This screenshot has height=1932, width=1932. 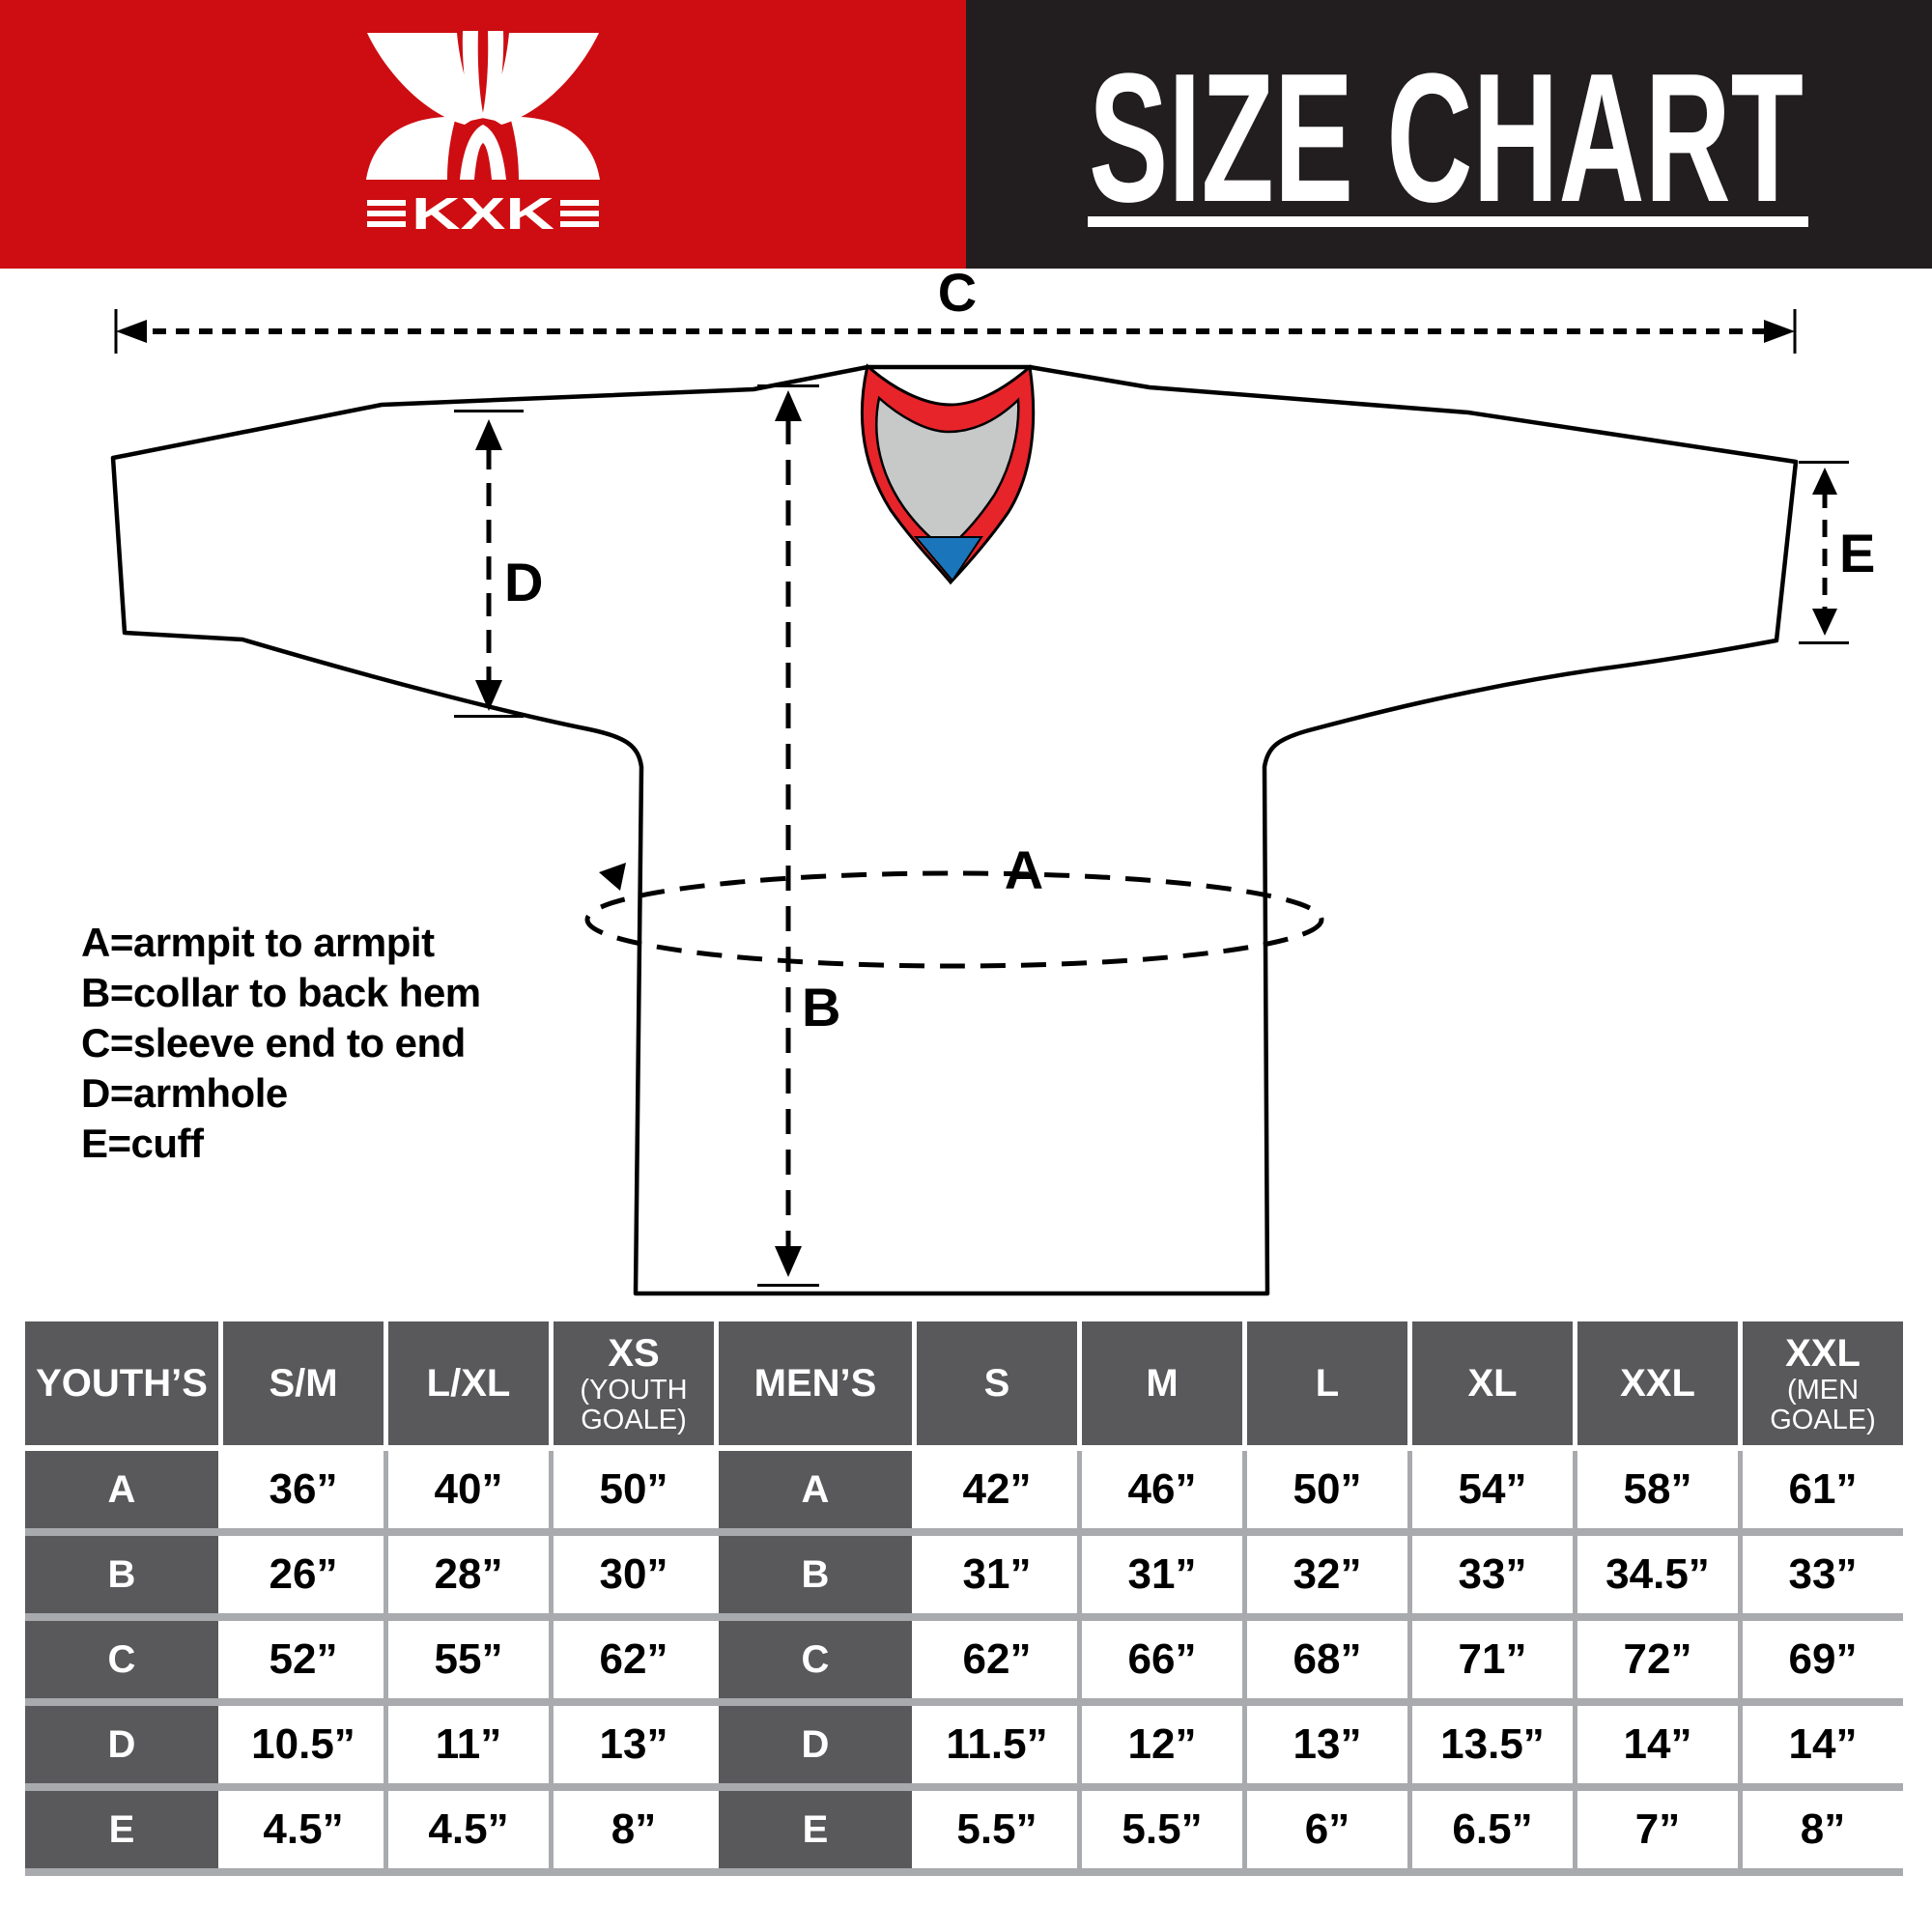 What do you see at coordinates (1162, 1383) in the screenshot?
I see `header-cell: M` at bounding box center [1162, 1383].